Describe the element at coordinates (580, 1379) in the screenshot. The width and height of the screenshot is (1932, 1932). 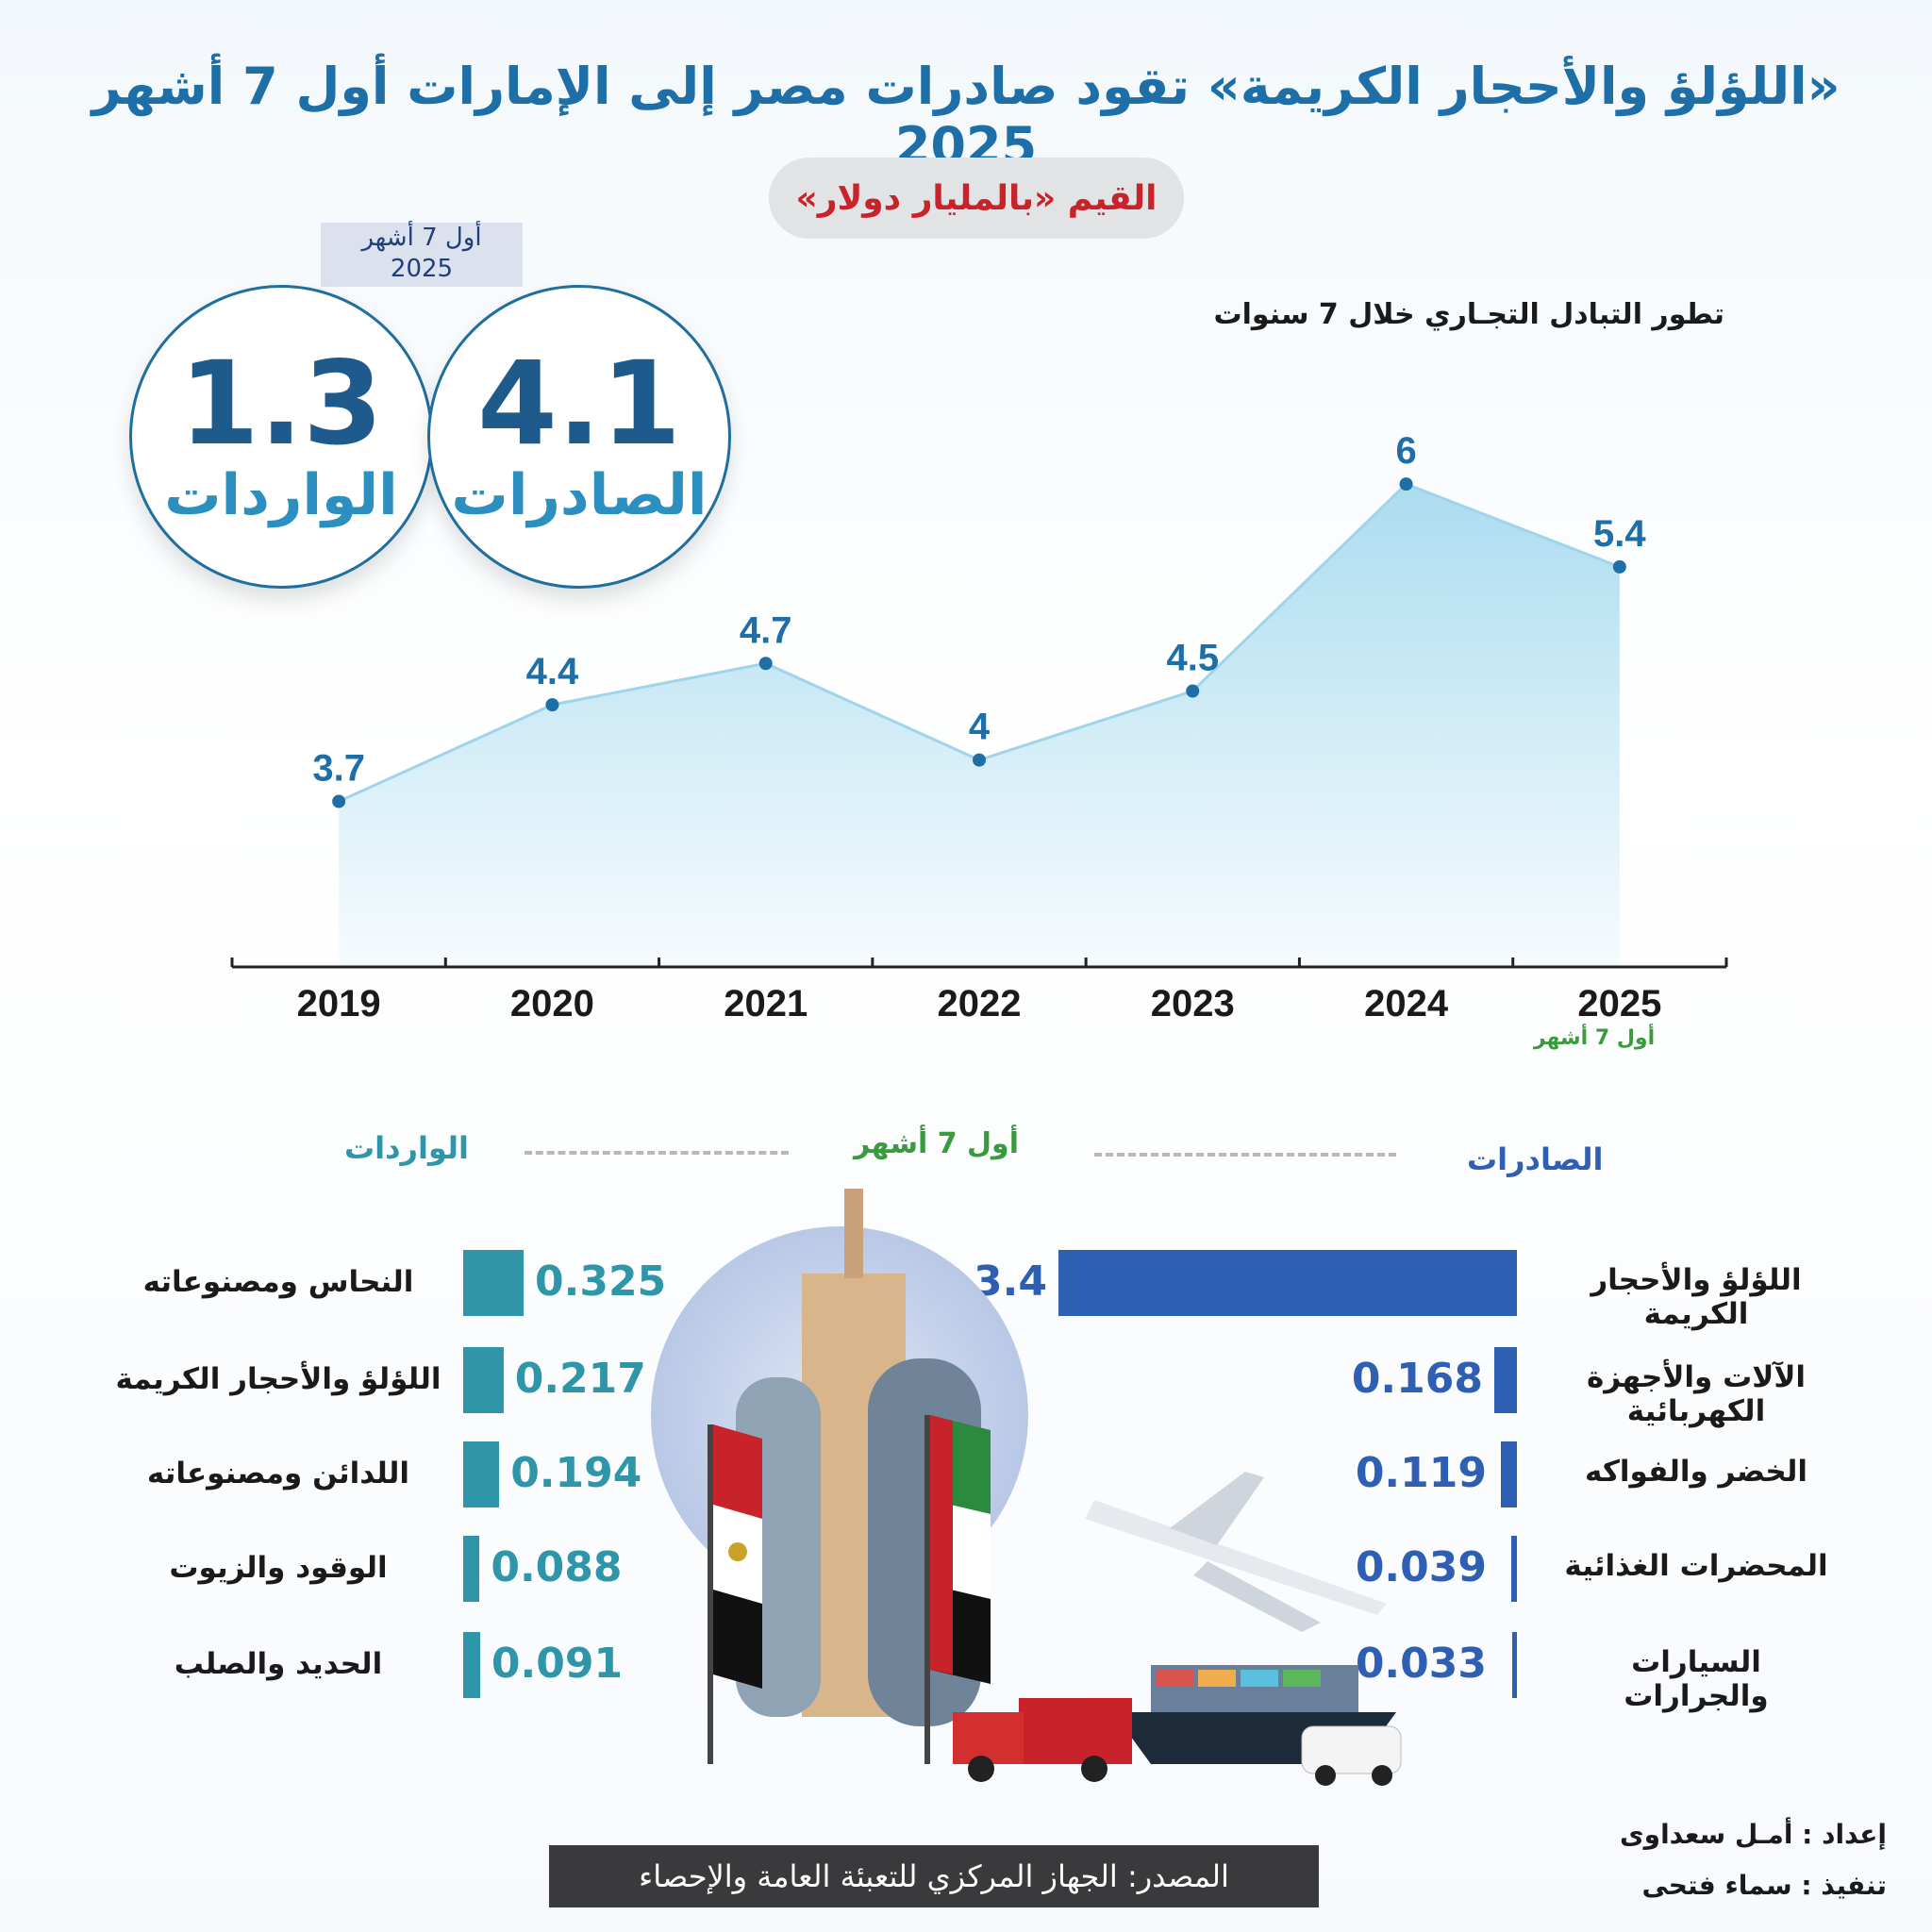
I see `import-value-label: 0.217` at that location.